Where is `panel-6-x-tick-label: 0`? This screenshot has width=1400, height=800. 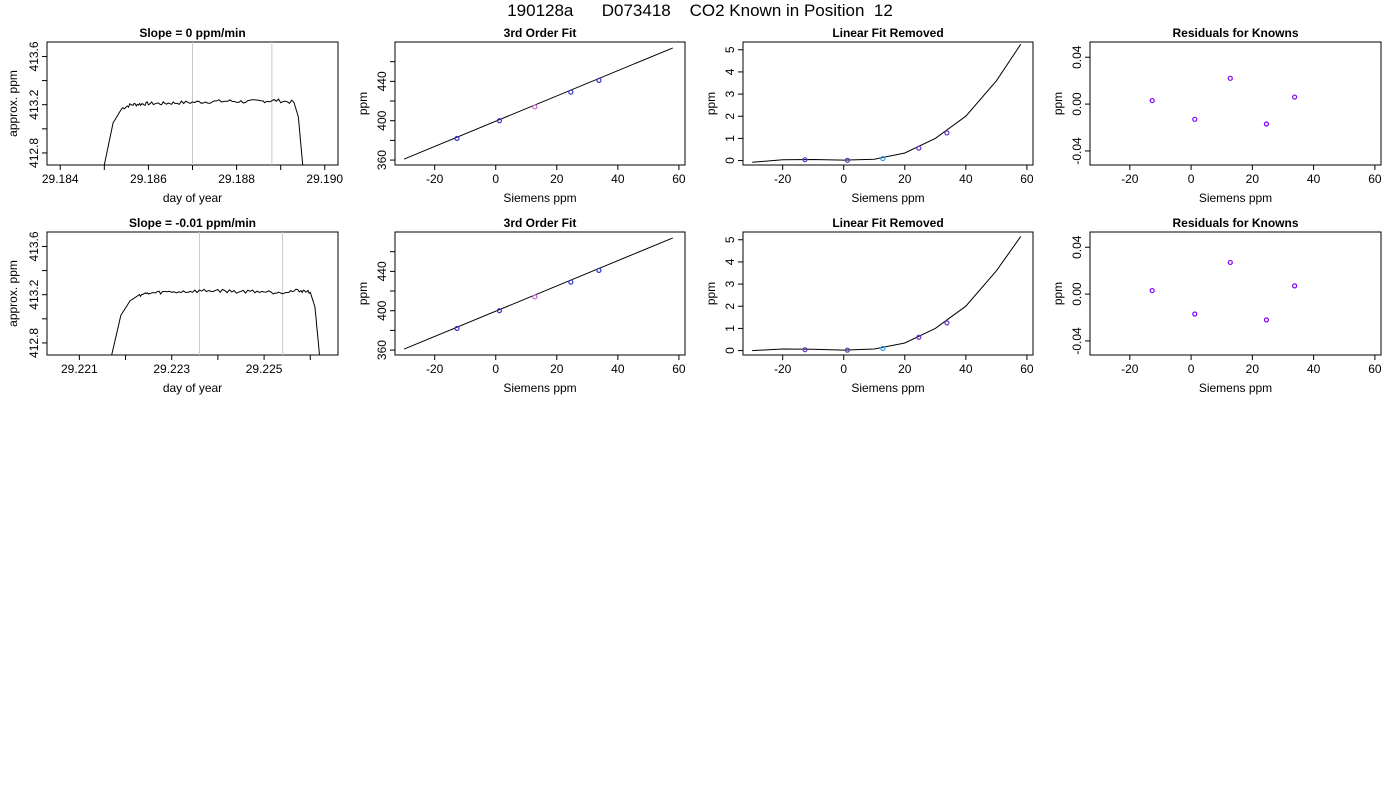 panel-6-x-tick-label: 0 is located at coordinates (495, 369).